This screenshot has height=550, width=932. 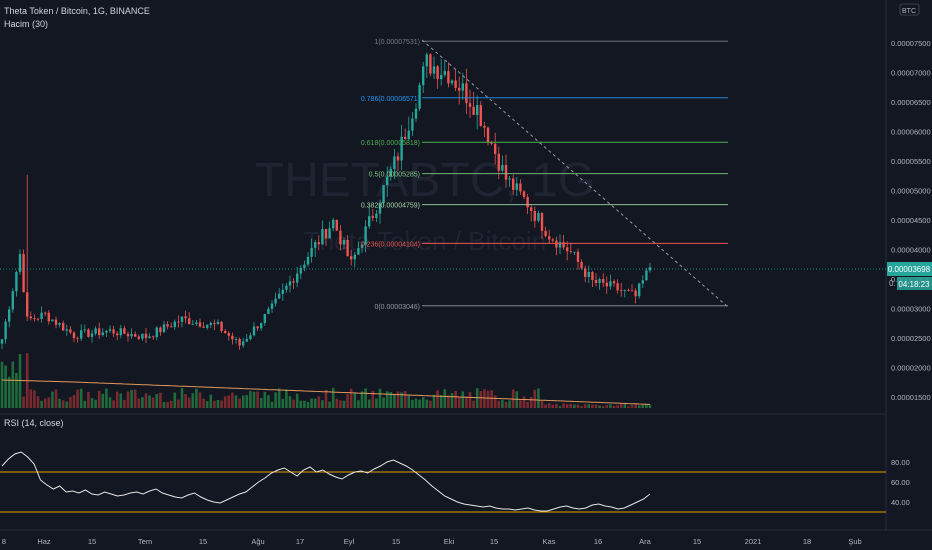 I want to click on time-tick-label: Eki, so click(x=449, y=541).